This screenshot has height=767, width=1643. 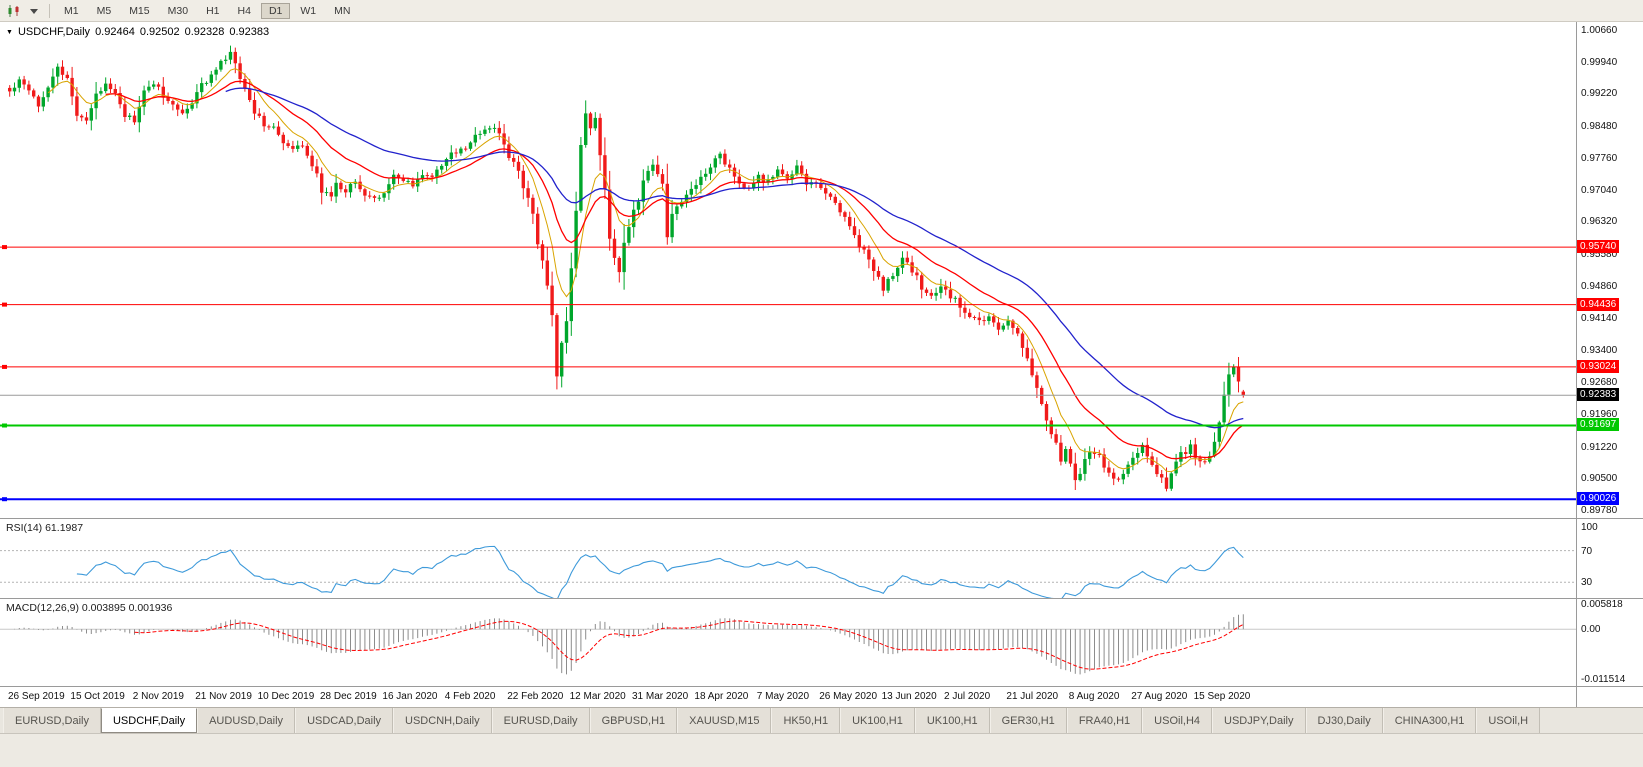 What do you see at coordinates (36, 696) in the screenshot?
I see `date-label: 26 Sep 2019` at bounding box center [36, 696].